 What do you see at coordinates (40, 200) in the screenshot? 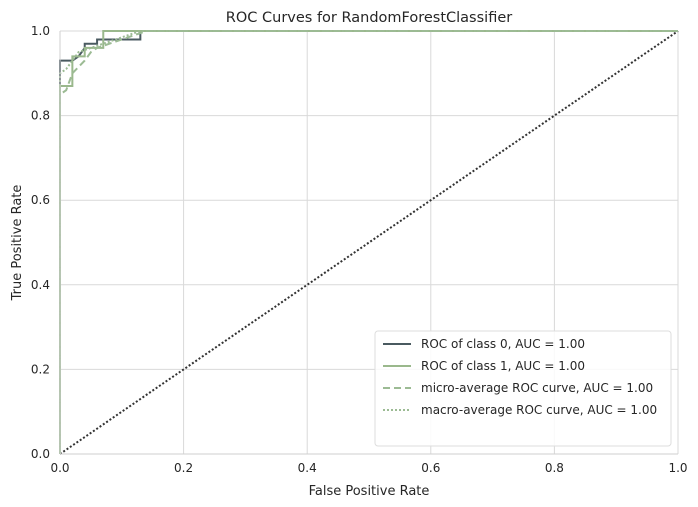
I see `y-tick-label: 0.6` at bounding box center [40, 200].